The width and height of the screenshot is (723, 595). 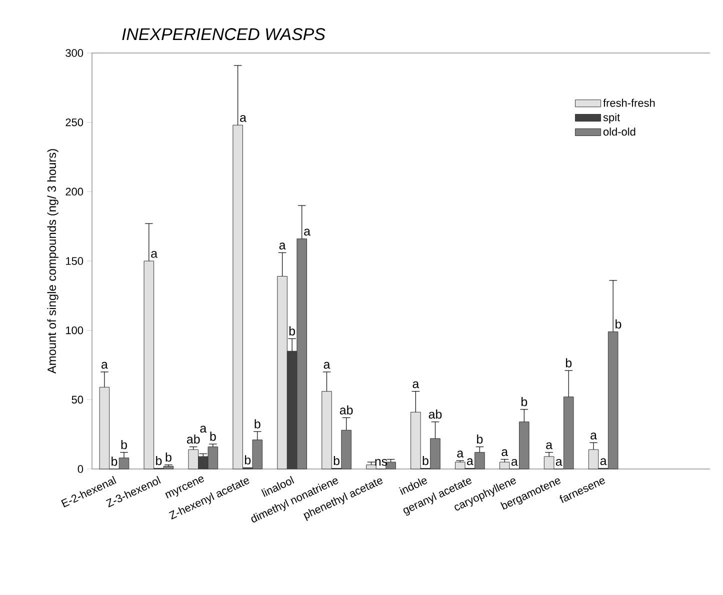 What do you see at coordinates (75, 53) in the screenshot?
I see `y-tick-label: 300` at bounding box center [75, 53].